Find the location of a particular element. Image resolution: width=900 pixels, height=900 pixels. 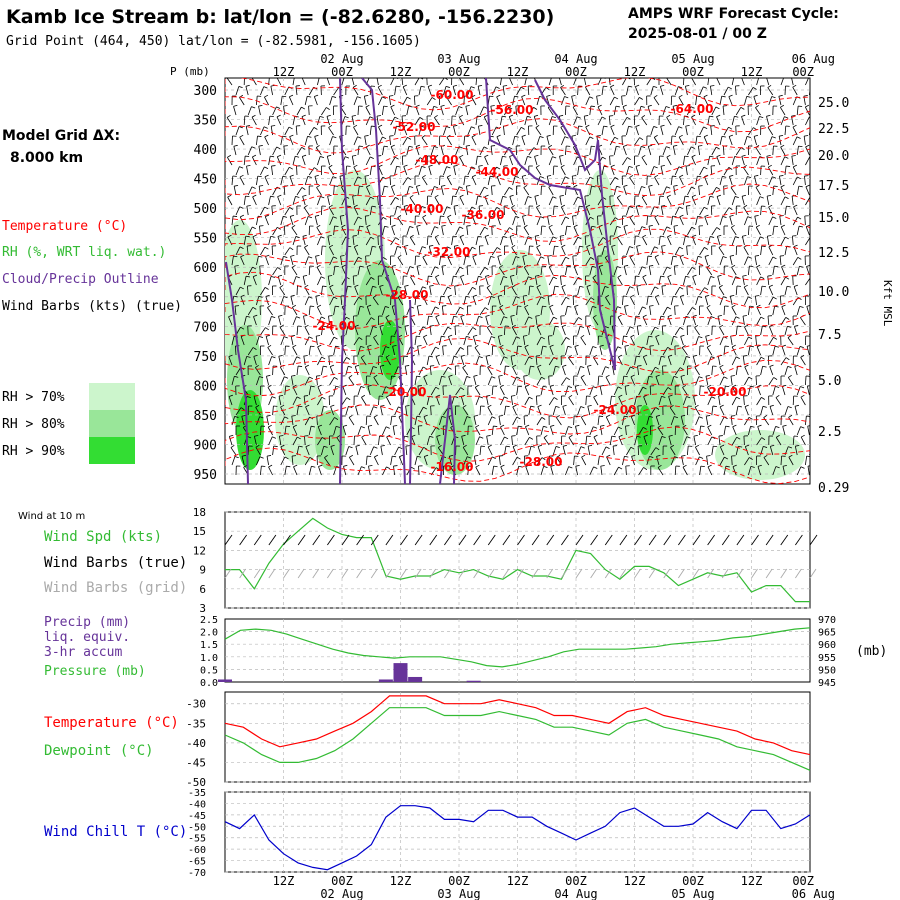

wind-barbs-true-label: Wind Barbs (true) is located at coordinates (115, 563).